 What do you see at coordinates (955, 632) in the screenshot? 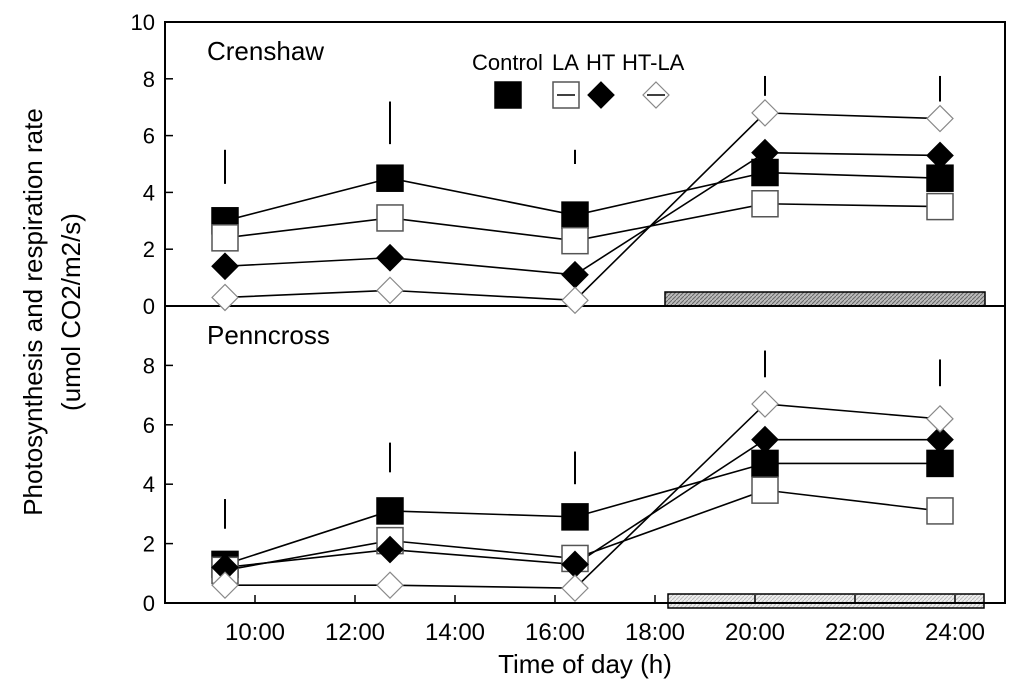
I see `x-tick-label: 24:00` at bounding box center [955, 632].